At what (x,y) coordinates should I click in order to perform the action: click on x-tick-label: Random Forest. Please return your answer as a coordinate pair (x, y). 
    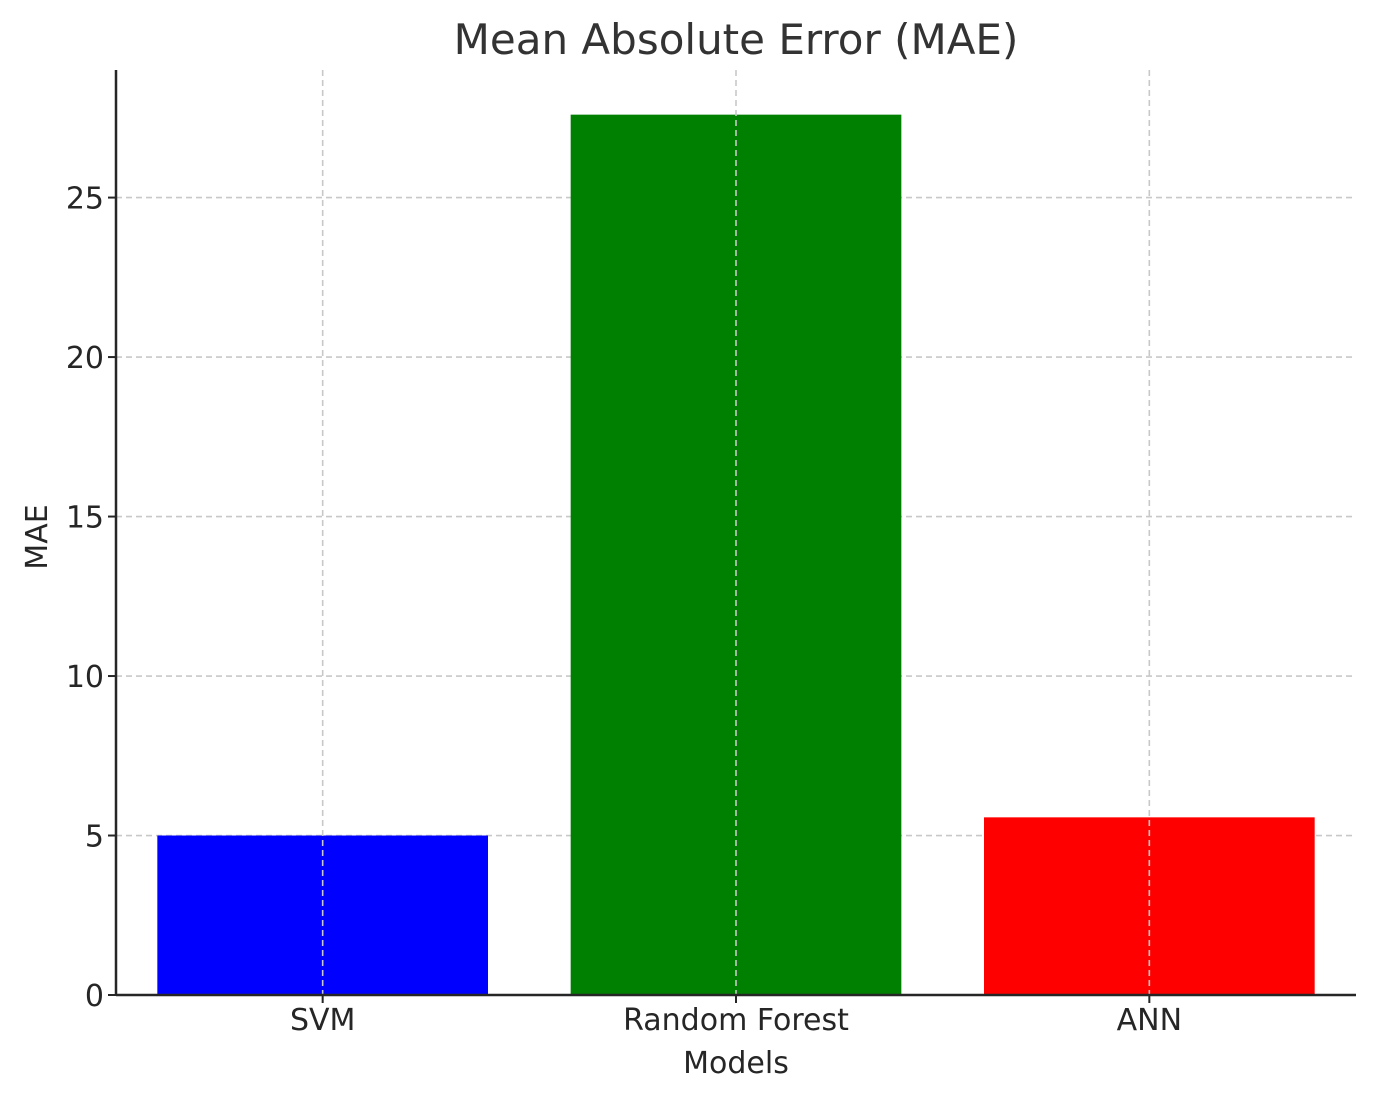
    Looking at the image, I should click on (736, 1020).